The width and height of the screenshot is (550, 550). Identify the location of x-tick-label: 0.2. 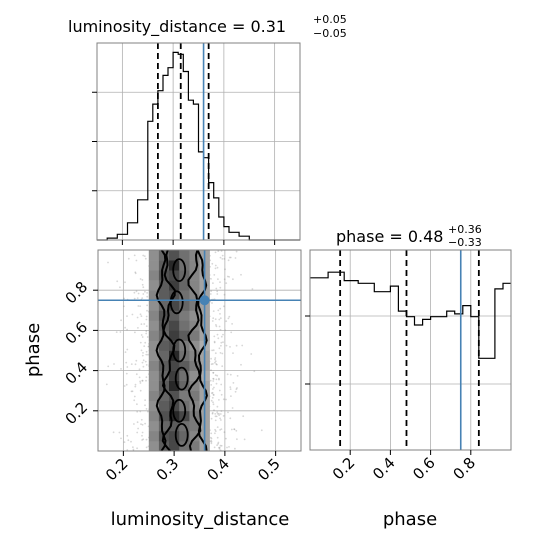
(117, 470).